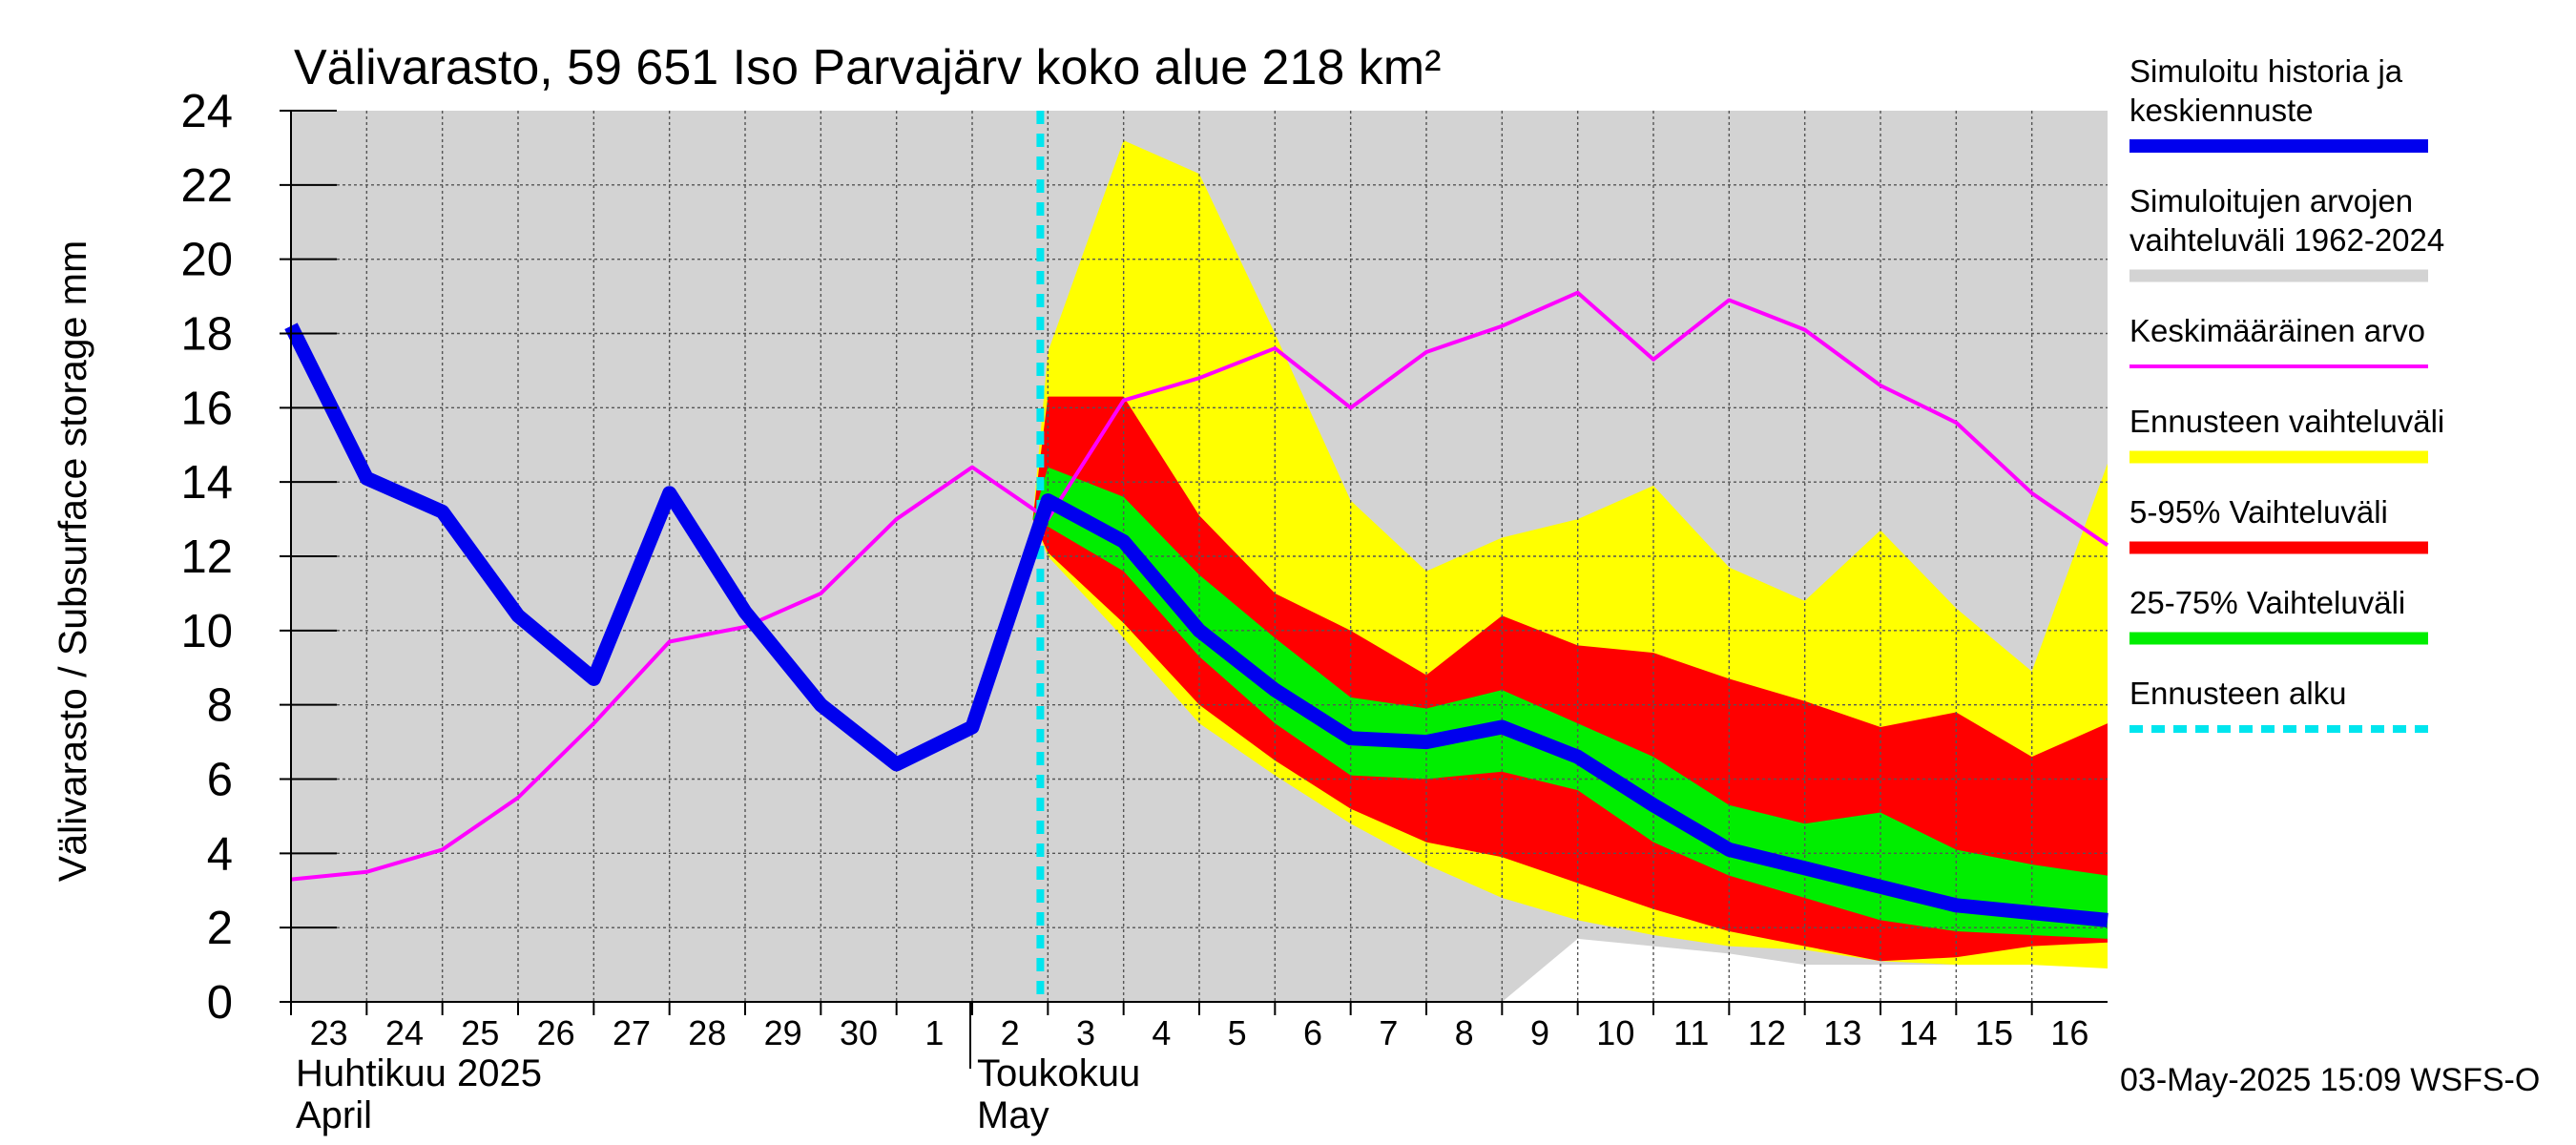  What do you see at coordinates (1767, 1032) in the screenshot?
I see `x-tick-label: 12` at bounding box center [1767, 1032].